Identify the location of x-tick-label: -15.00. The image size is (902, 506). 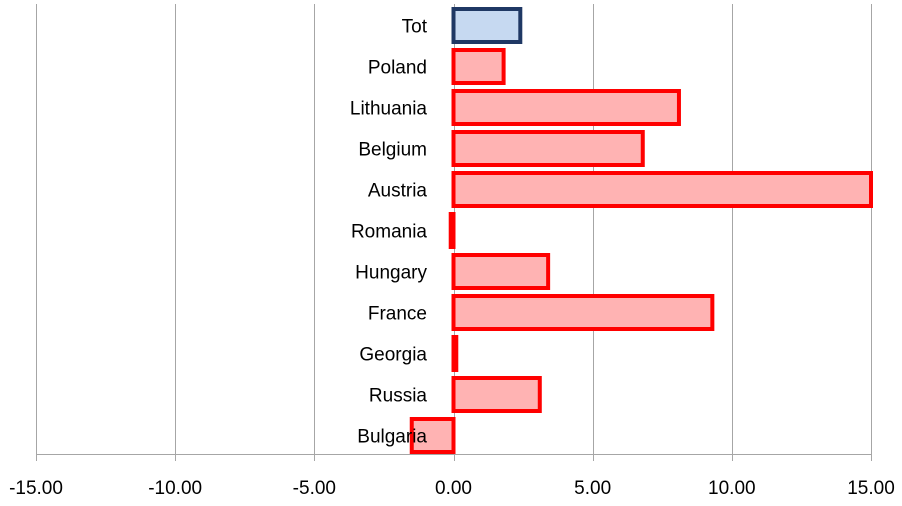
(36, 488).